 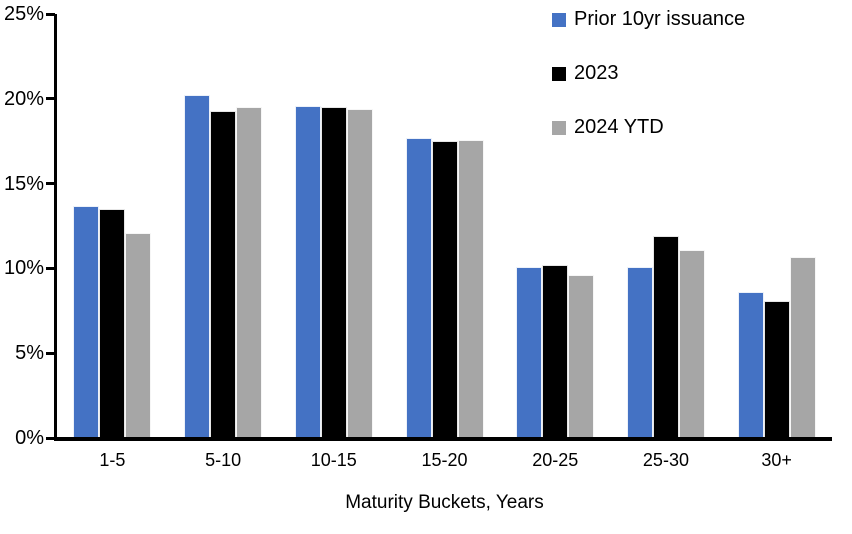 I want to click on legend: Prior 10yr issuance 2023 2024 YTD, so click(x=648, y=73).